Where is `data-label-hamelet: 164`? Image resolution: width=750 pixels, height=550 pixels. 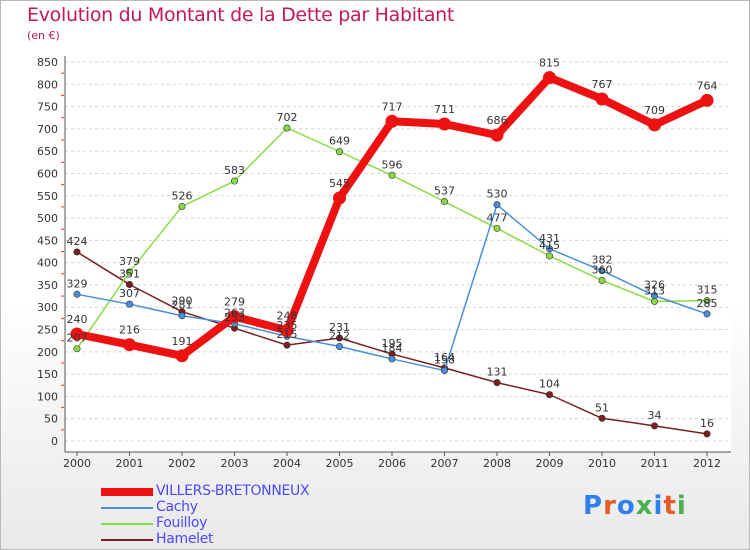 data-label-hamelet: 164 is located at coordinates (444, 357).